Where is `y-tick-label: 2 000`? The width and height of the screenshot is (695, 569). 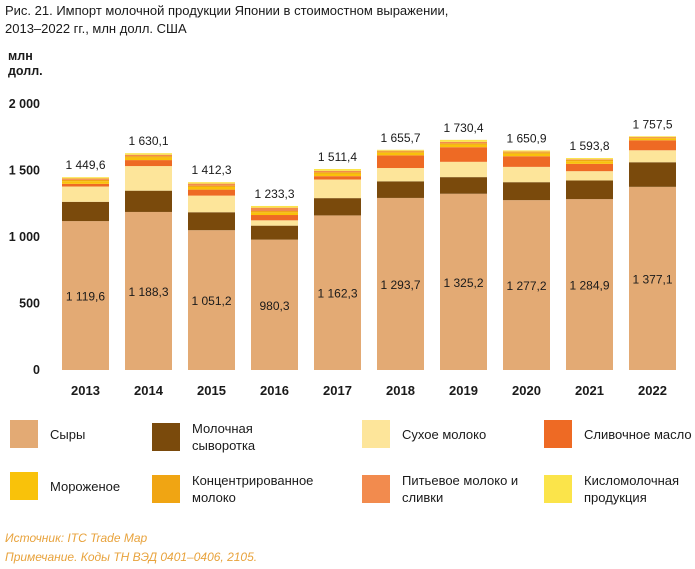
y-tick-label: 2 000 is located at coordinates (24, 104).